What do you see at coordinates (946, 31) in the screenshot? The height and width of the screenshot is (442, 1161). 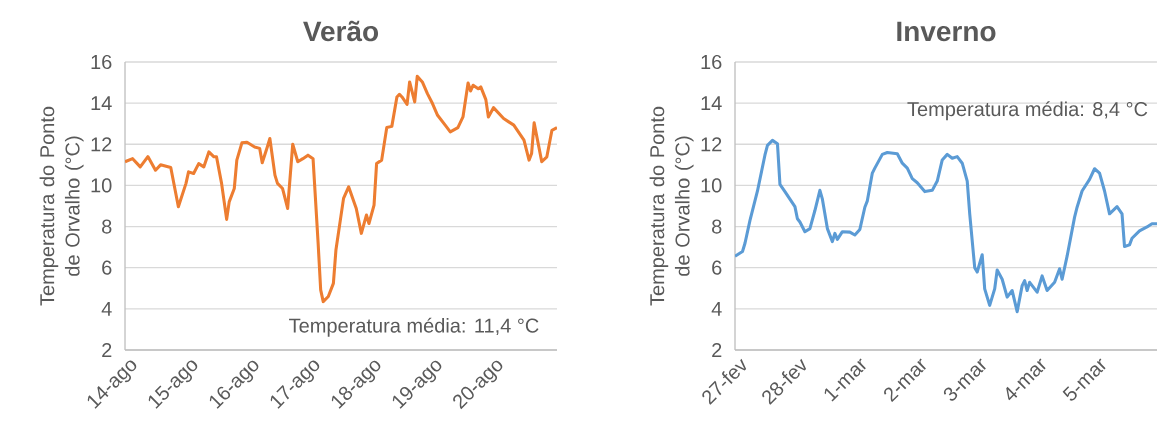 I see `chart-title: Inverno` at bounding box center [946, 31].